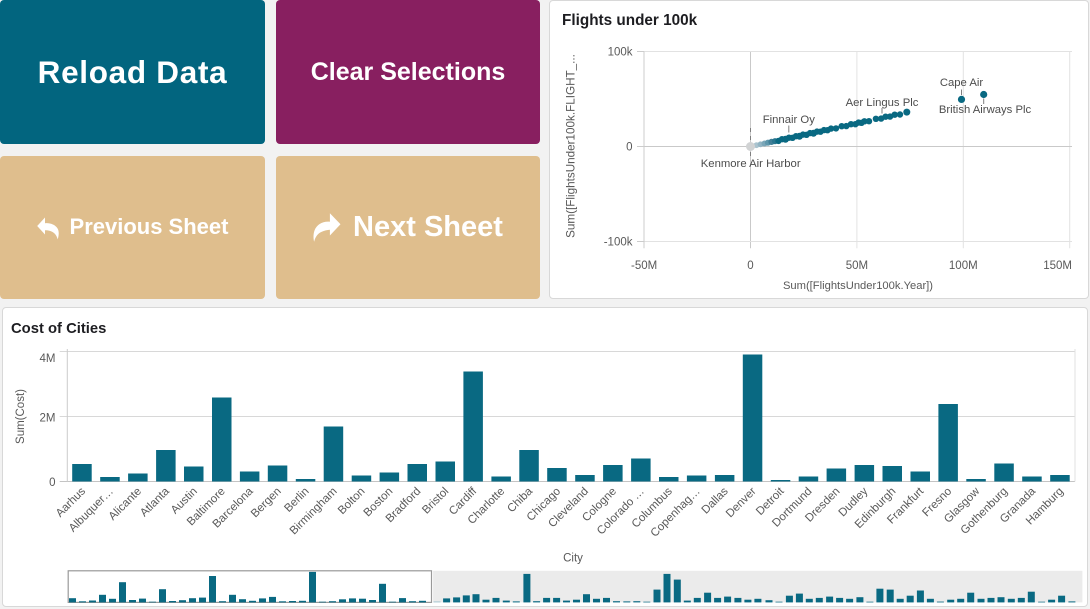 The image size is (1090, 609). What do you see at coordinates (435, 500) in the screenshot?
I see `svg-text: Bristol` at bounding box center [435, 500].